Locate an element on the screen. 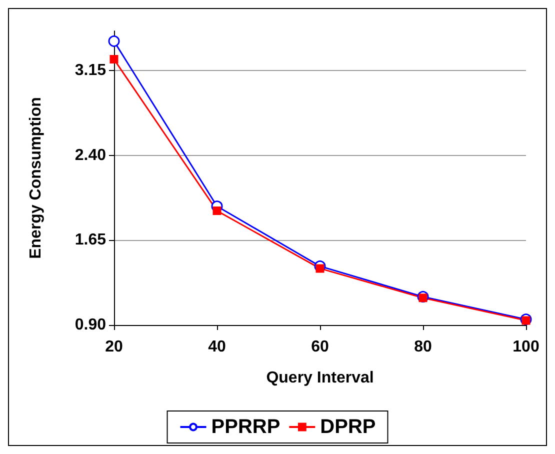  x-tick-label: 100 is located at coordinates (526, 347).